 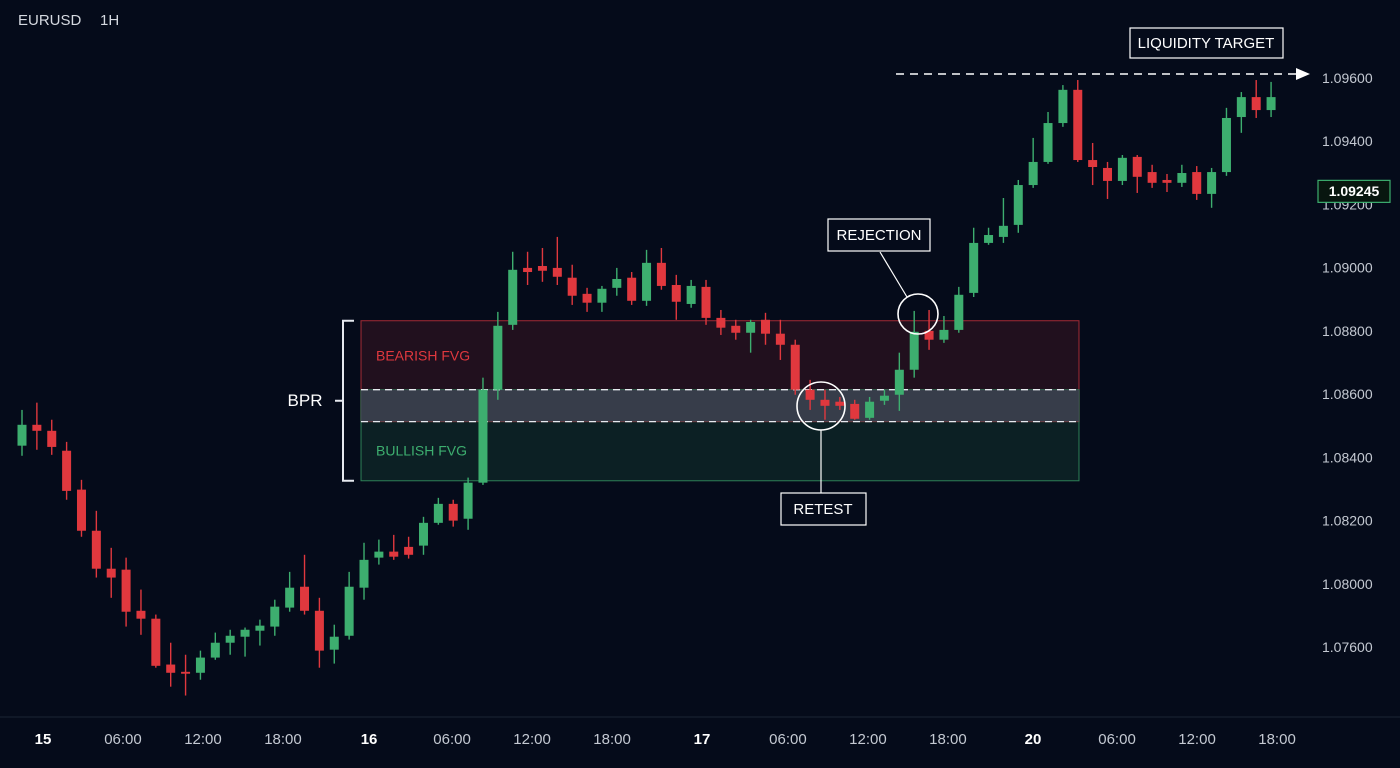 I want to click on y-tick-label: 1.07600, so click(x=1347, y=647).